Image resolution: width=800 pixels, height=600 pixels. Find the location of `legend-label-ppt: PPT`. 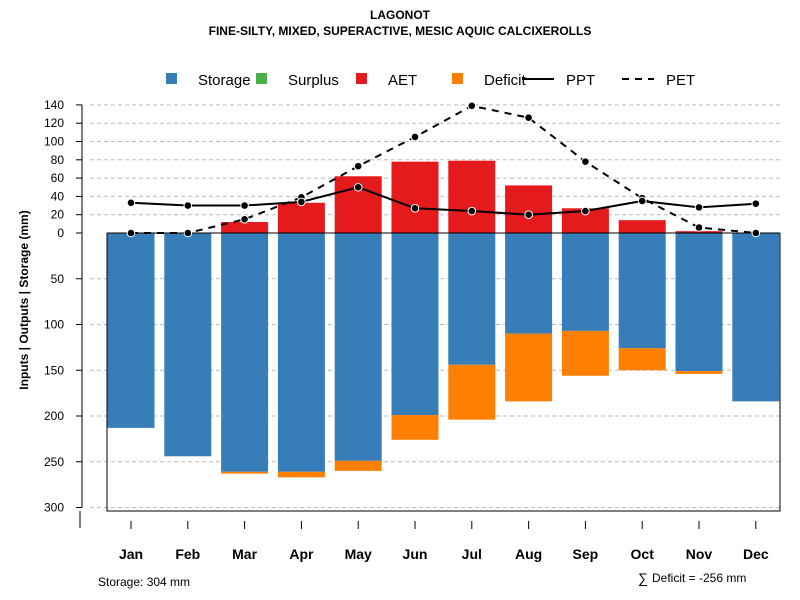

legend-label-ppt: PPT is located at coordinates (580, 80).